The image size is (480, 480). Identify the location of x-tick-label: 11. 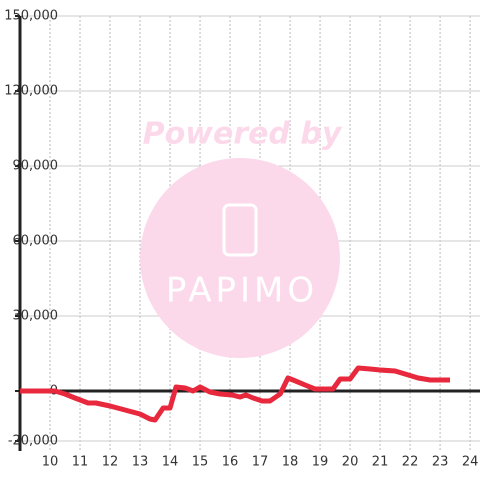
(80, 462).